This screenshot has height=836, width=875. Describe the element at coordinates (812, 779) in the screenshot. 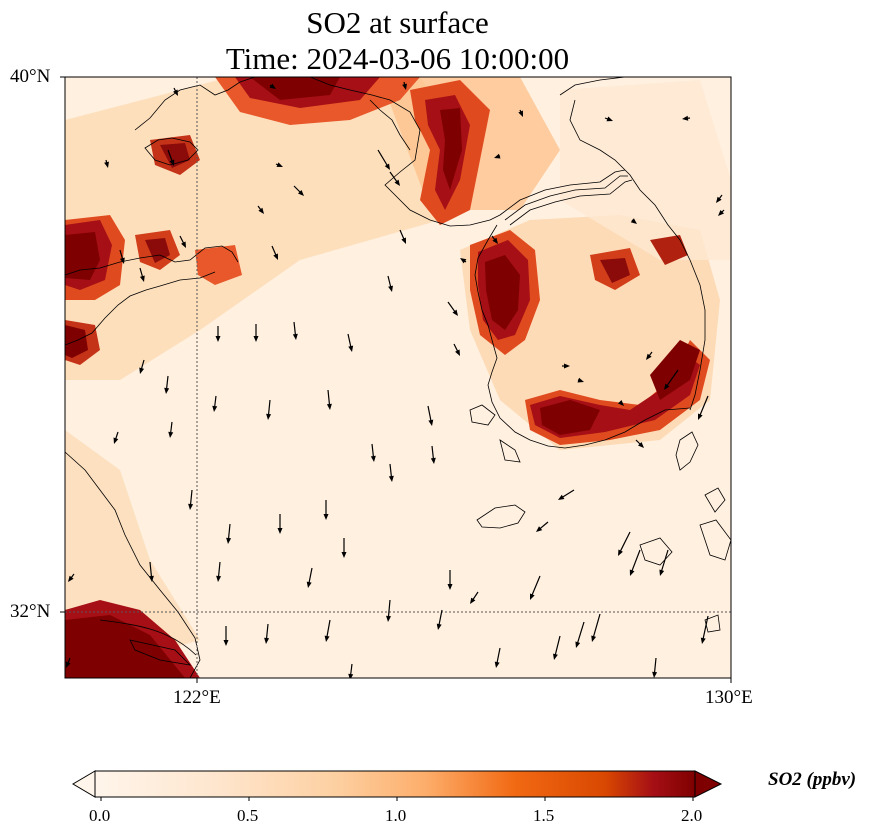

I see `colorbar-label: SO2 (ppbv)` at that location.